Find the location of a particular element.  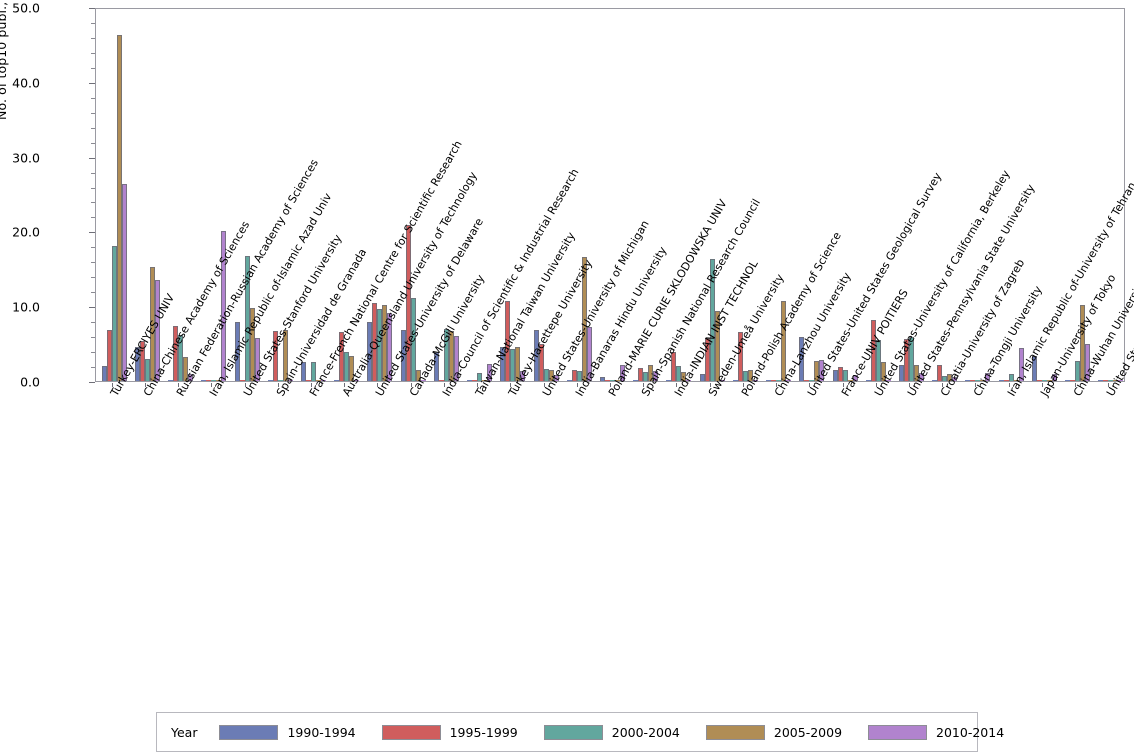

legend-item: 2010-2014 is located at coordinates (936, 732).